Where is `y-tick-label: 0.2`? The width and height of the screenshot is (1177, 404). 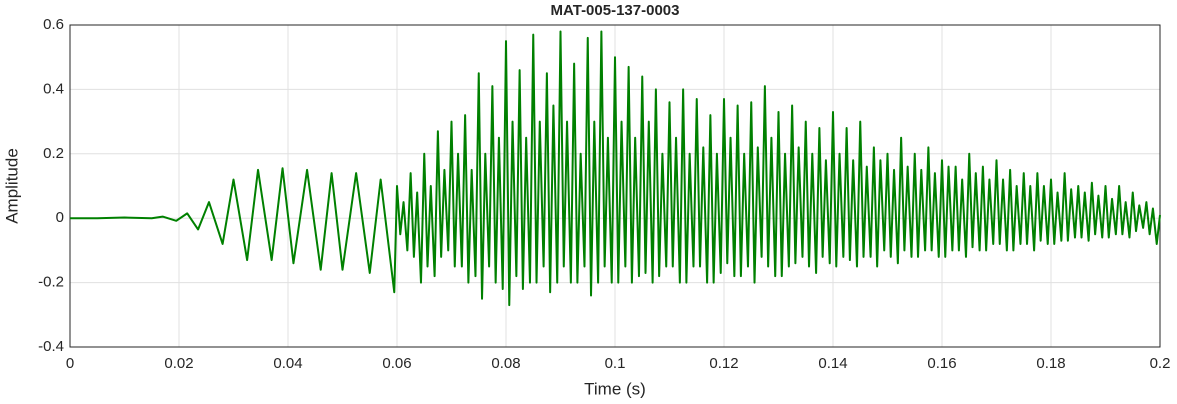
y-tick-label: 0.2 is located at coordinates (53, 153).